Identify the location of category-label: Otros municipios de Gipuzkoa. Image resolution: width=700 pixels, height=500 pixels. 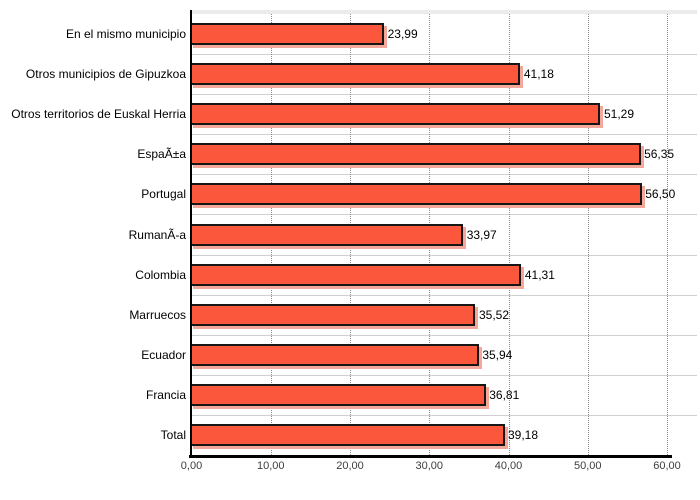
(105, 74).